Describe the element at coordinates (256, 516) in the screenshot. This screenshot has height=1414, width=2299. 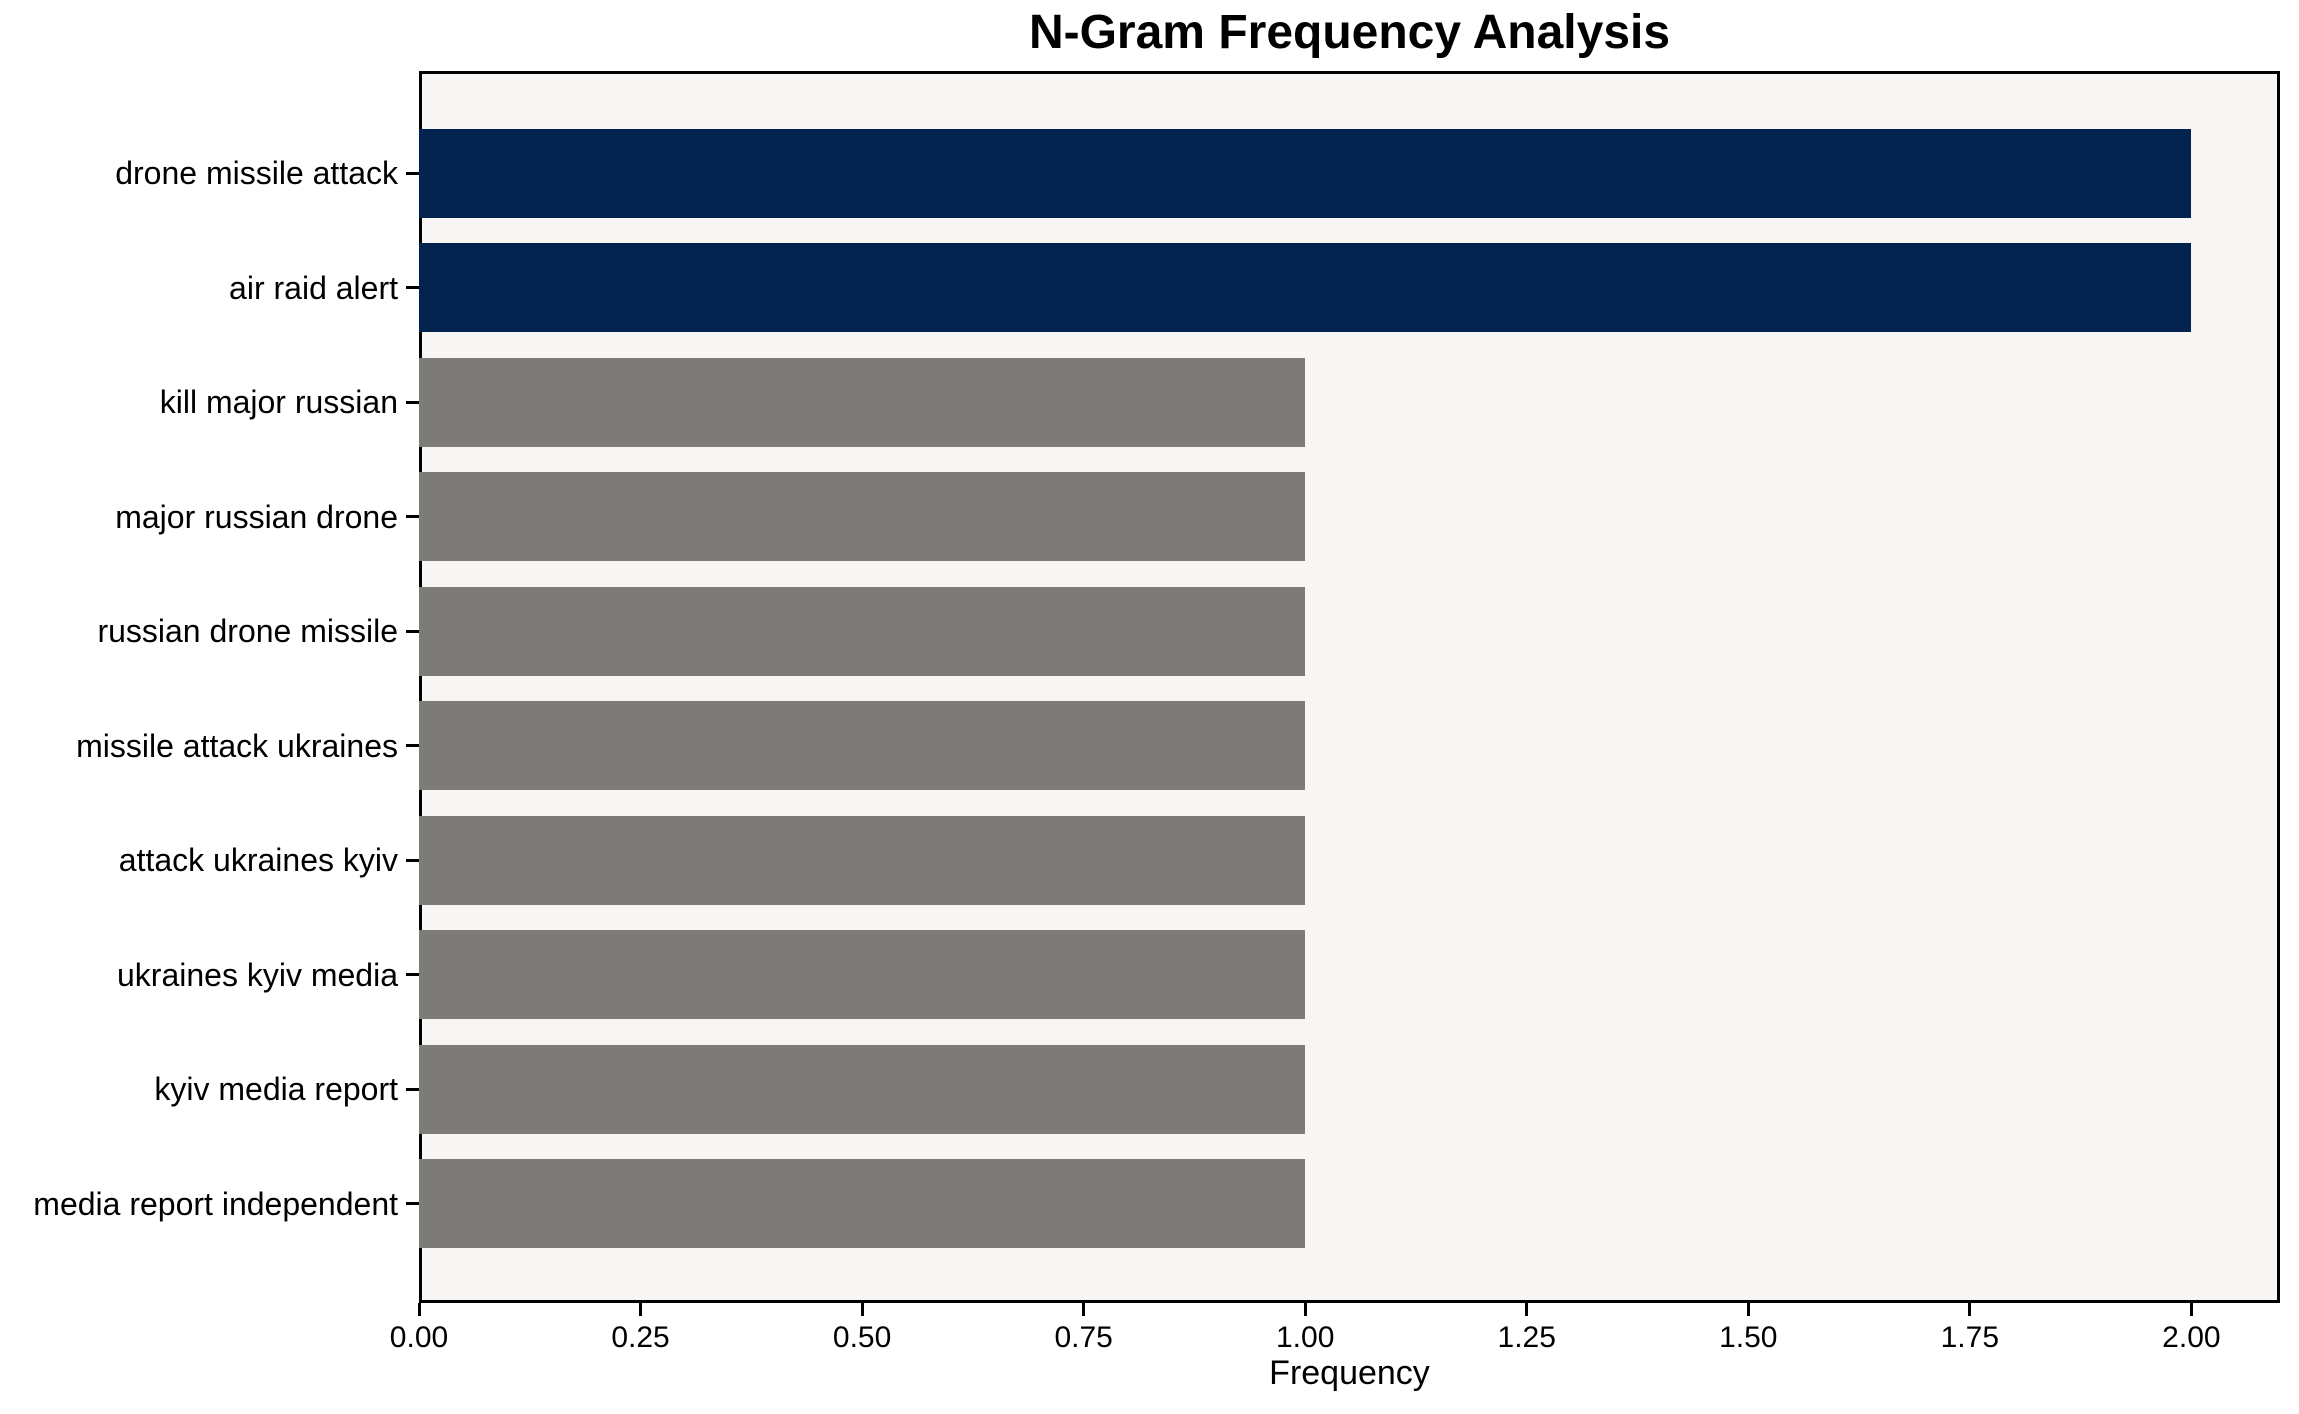
I see `y-tick-label: major russian drone` at that location.